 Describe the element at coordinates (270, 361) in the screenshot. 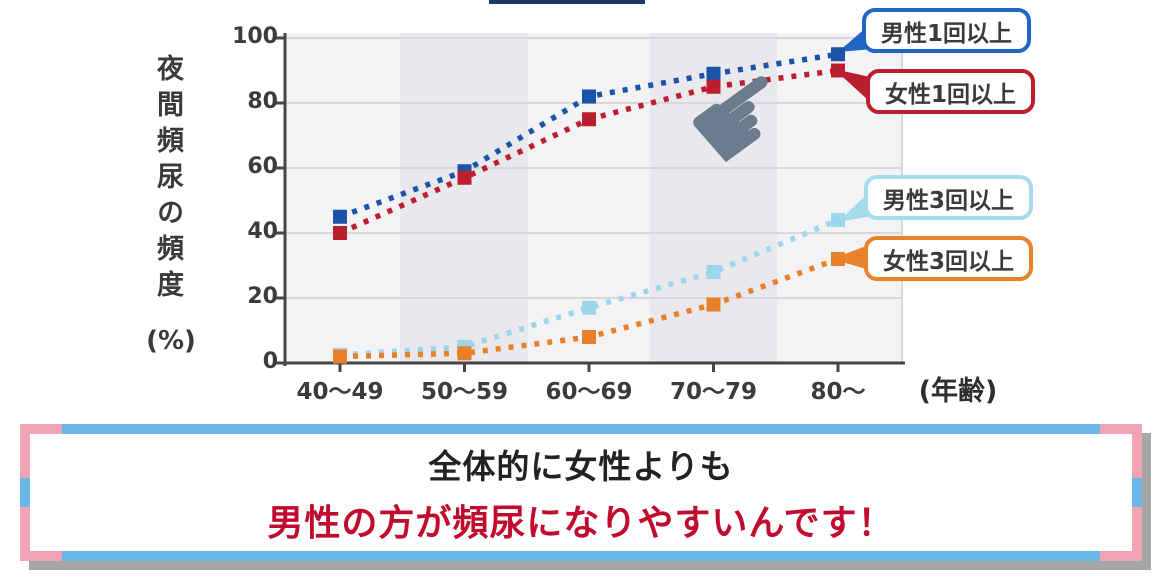

I see `y-tick-label-0: 0` at that location.